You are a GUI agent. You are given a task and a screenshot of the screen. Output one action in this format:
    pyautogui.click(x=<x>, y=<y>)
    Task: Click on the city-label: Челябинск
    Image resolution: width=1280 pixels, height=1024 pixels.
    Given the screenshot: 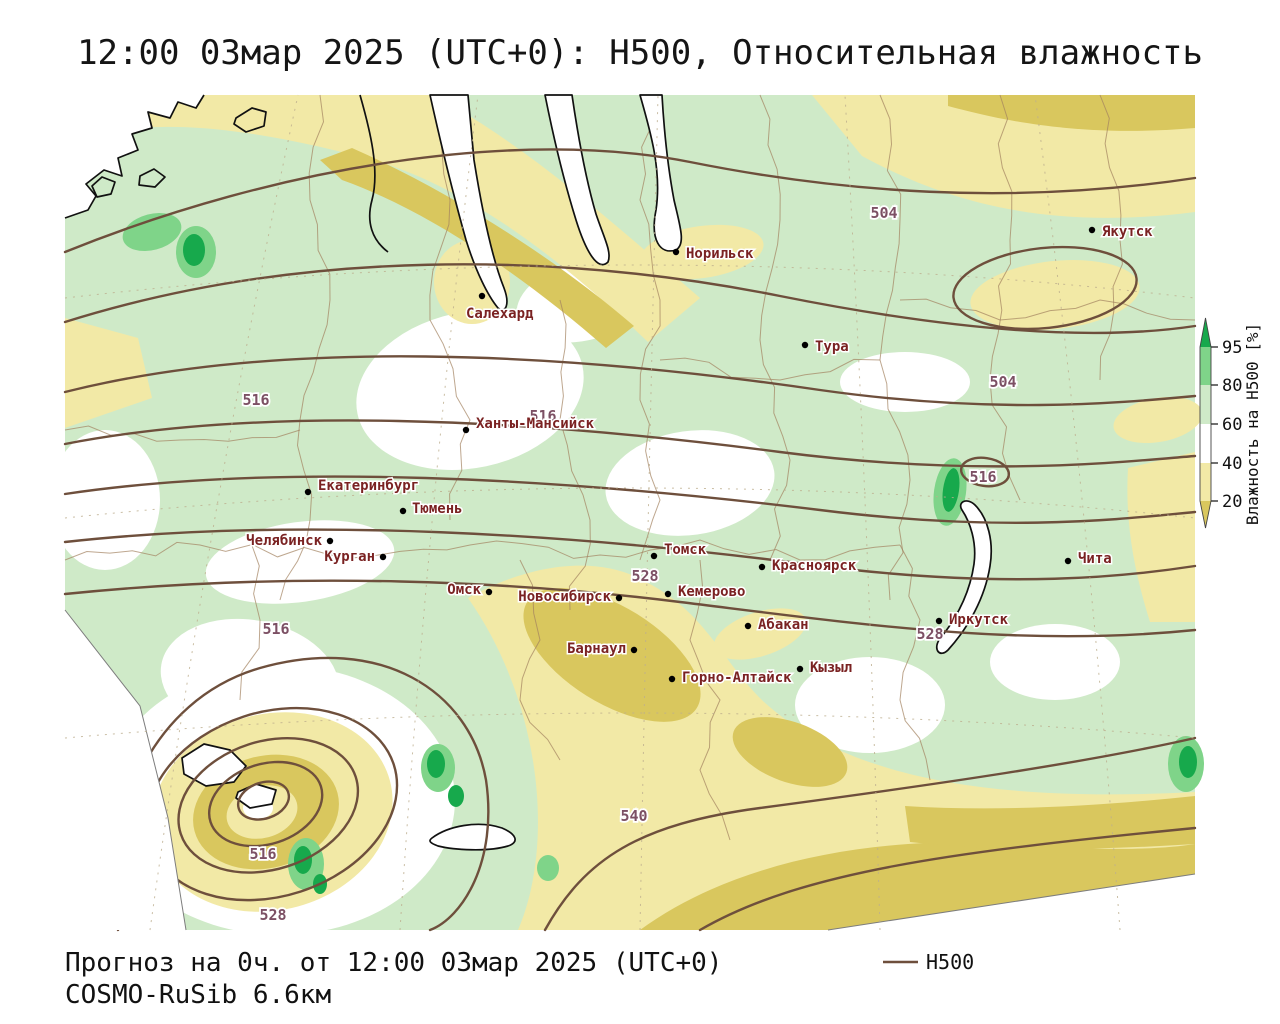 What is the action you would take?
    pyautogui.click(x=284, y=541)
    